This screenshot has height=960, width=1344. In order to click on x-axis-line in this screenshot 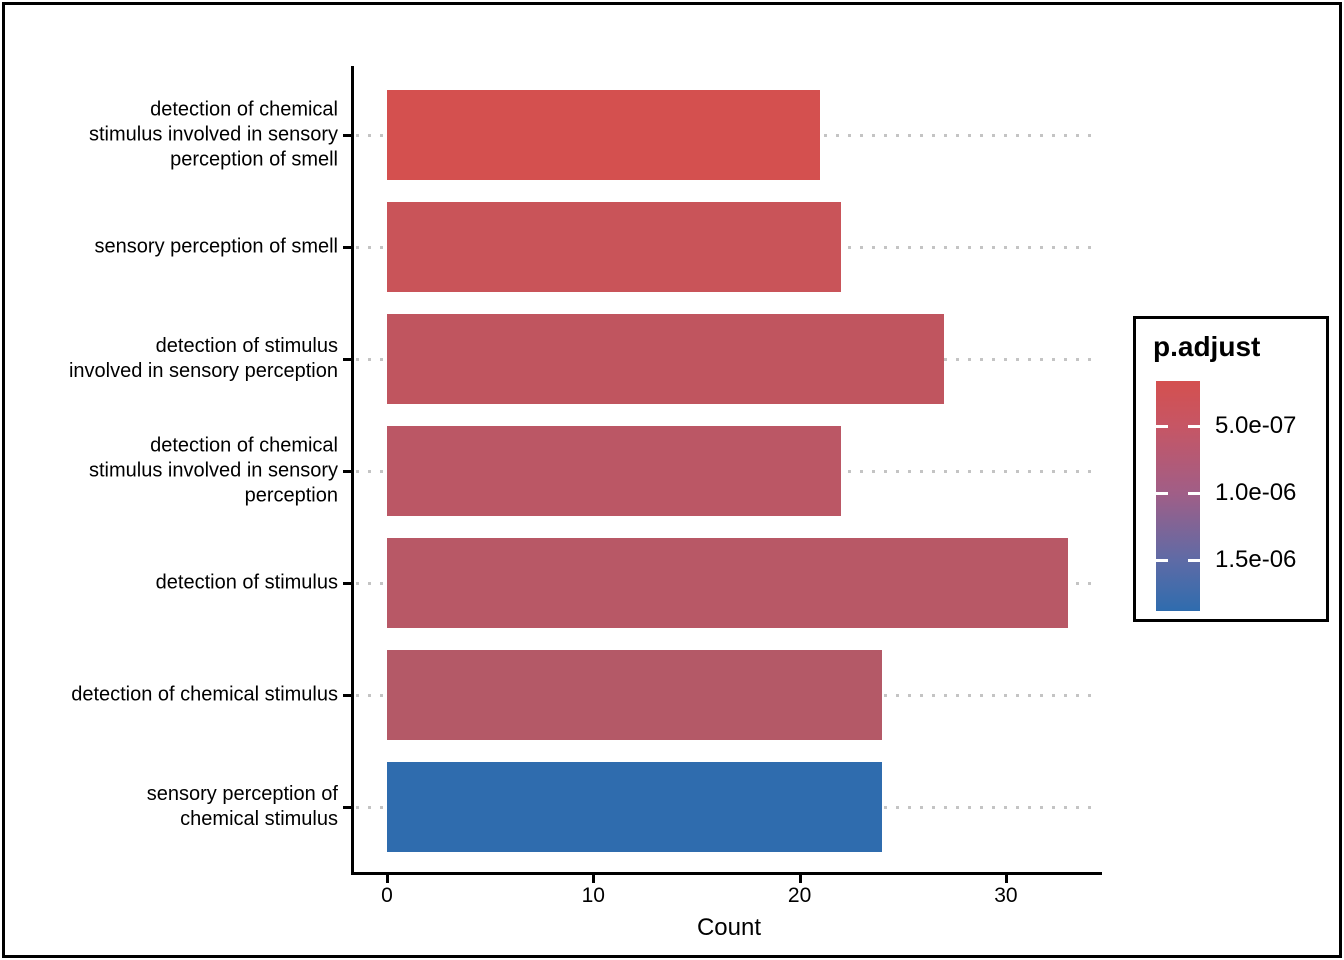, I will do `click(726, 873)`.